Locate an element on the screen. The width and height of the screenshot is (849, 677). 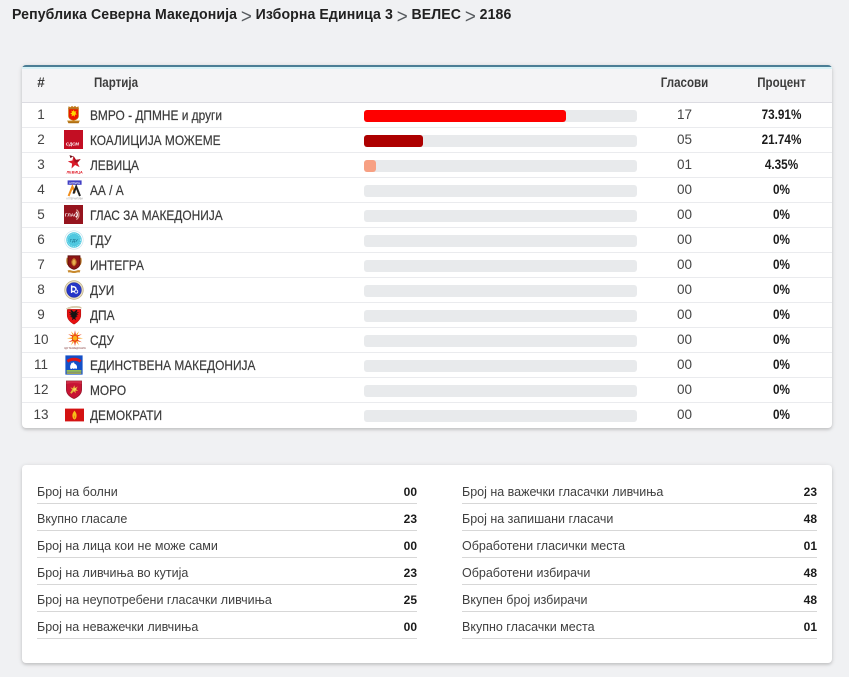
svg-text: ЛЕВИЦА is located at coordinates (75, 172).